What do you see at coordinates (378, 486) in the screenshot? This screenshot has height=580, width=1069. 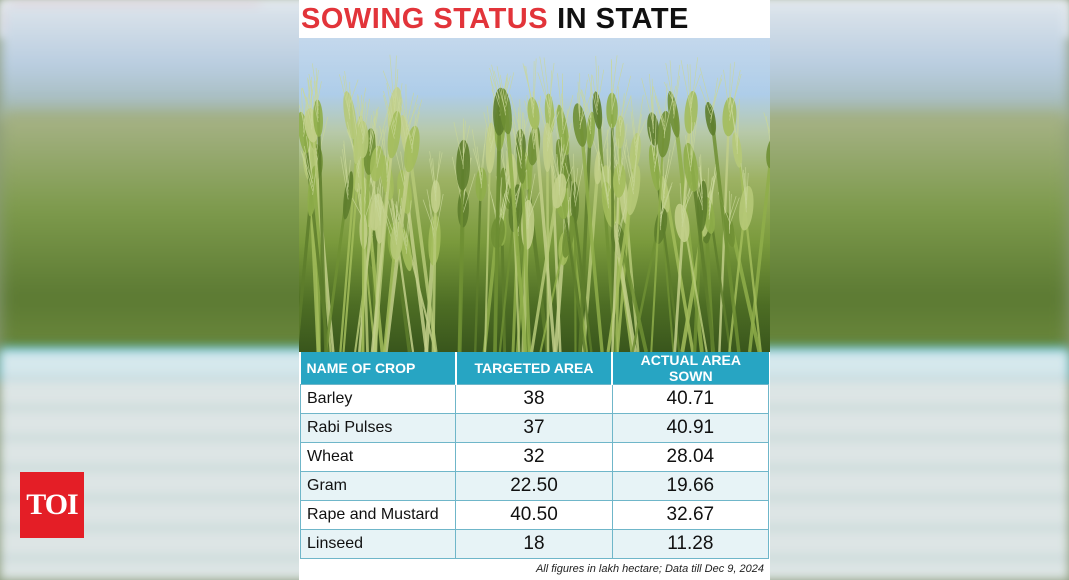 I see `crop-name: Gram` at bounding box center [378, 486].